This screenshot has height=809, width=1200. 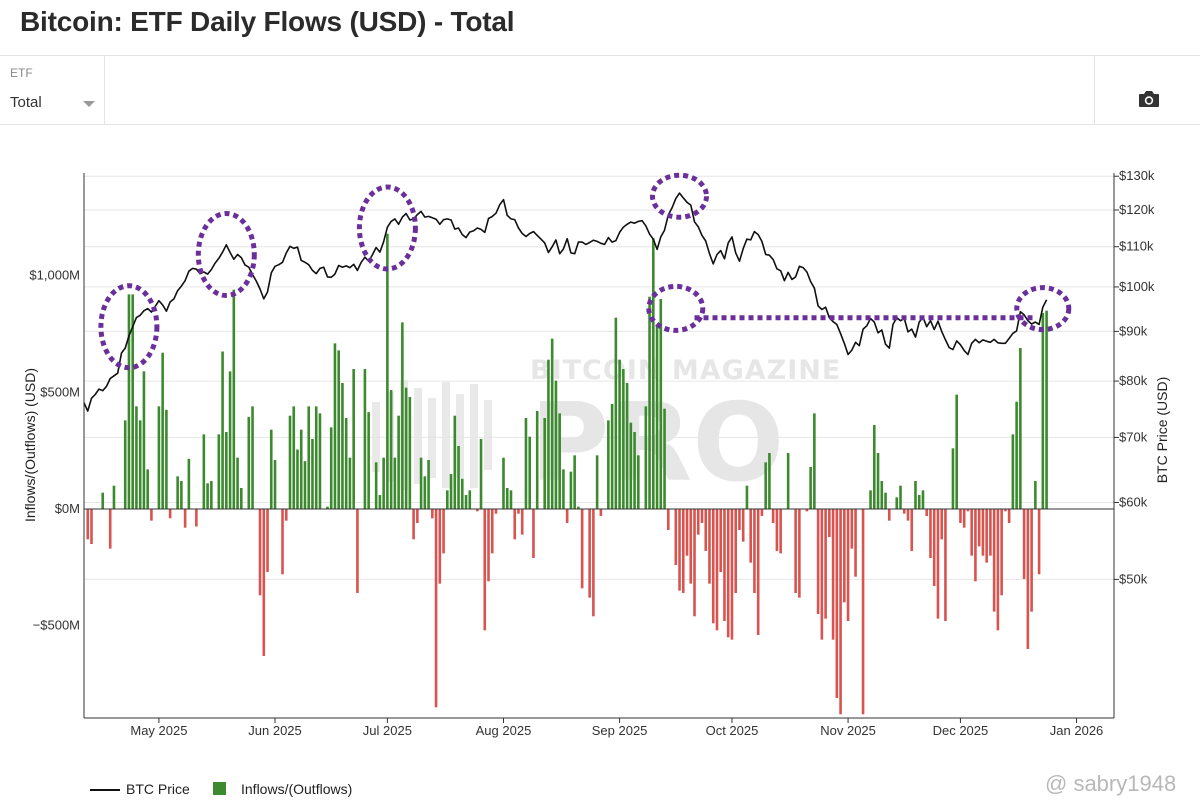 I want to click on camera-icon, so click(x=1149, y=99).